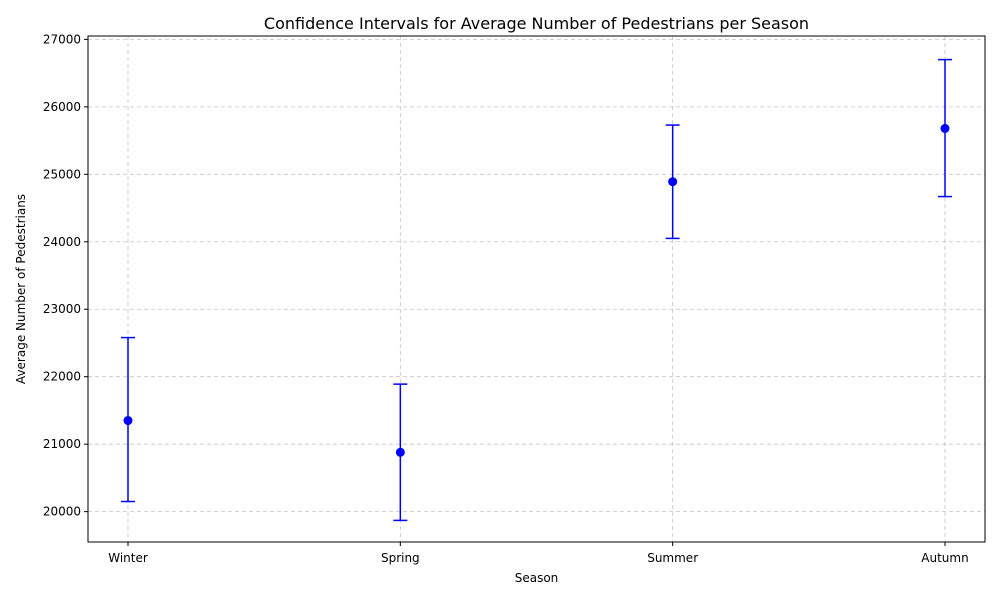  What do you see at coordinates (62, 39) in the screenshot?
I see `y-tick-label: 27000` at bounding box center [62, 39].